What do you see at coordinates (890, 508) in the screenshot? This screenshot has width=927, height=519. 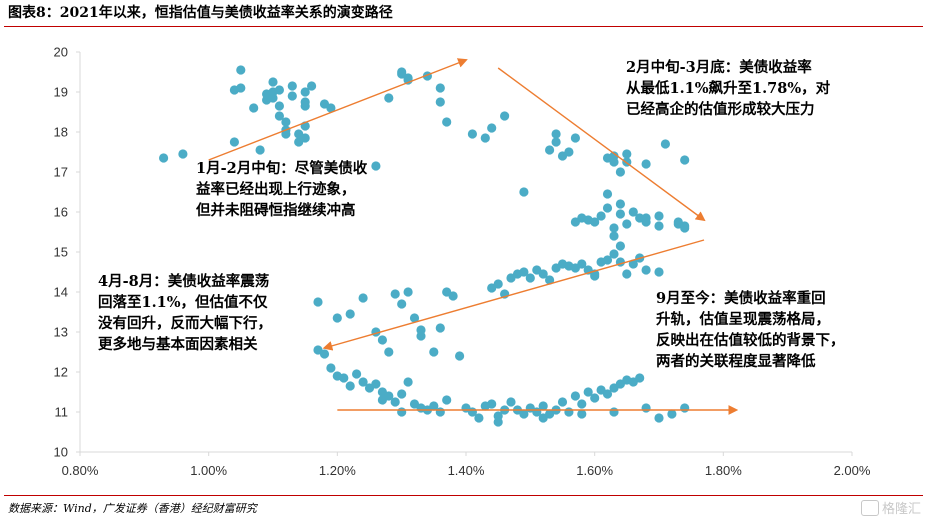 I see `watermark: 格隆汇` at bounding box center [890, 508].